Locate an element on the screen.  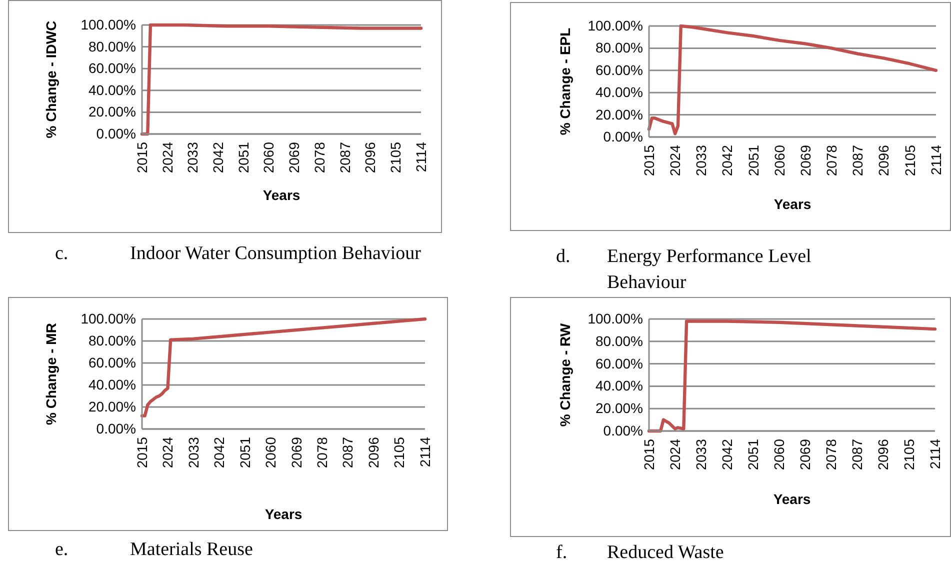
y-axis-title: % Change - MR is located at coordinates (51, 374).